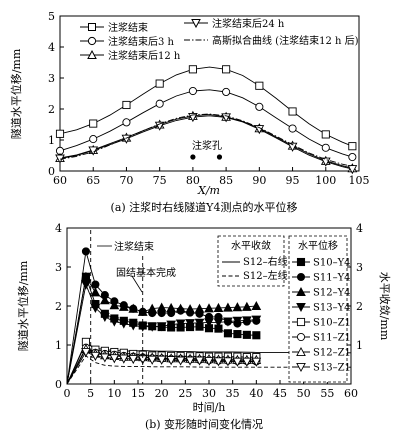 This screenshot has height=432, width=409. What do you see at coordinates (141, 41) in the screenshot?
I see `legend-a-label-1: 注浆结束后3 h` at bounding box center [141, 41].